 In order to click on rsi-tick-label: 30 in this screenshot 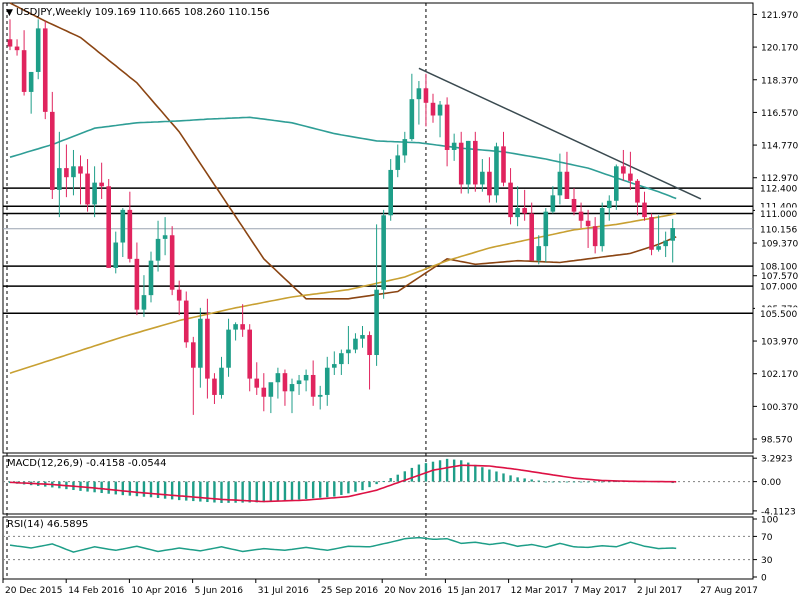, I will do `click(767, 561)`.